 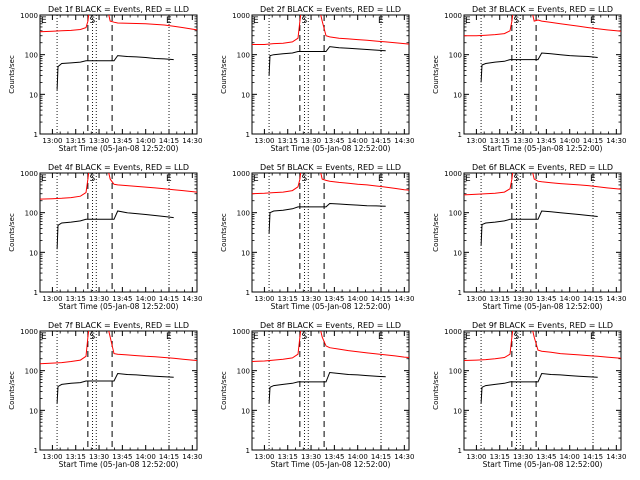 What do you see at coordinates (118, 325) in the screenshot?
I see `plot-title: Det 7f BLACK = Events, RED = LLD` at bounding box center [118, 325].